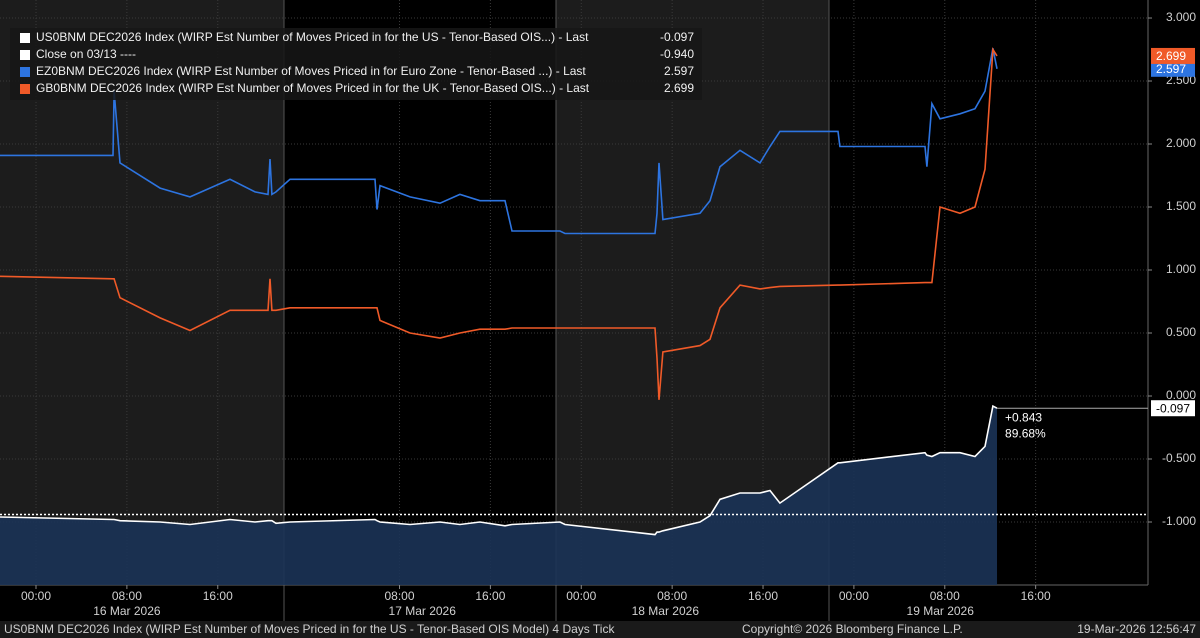  Describe the element at coordinates (1136, 629) in the screenshot. I see `footer-timestamp: 19-Mar-2026 12:56:47` at that location.